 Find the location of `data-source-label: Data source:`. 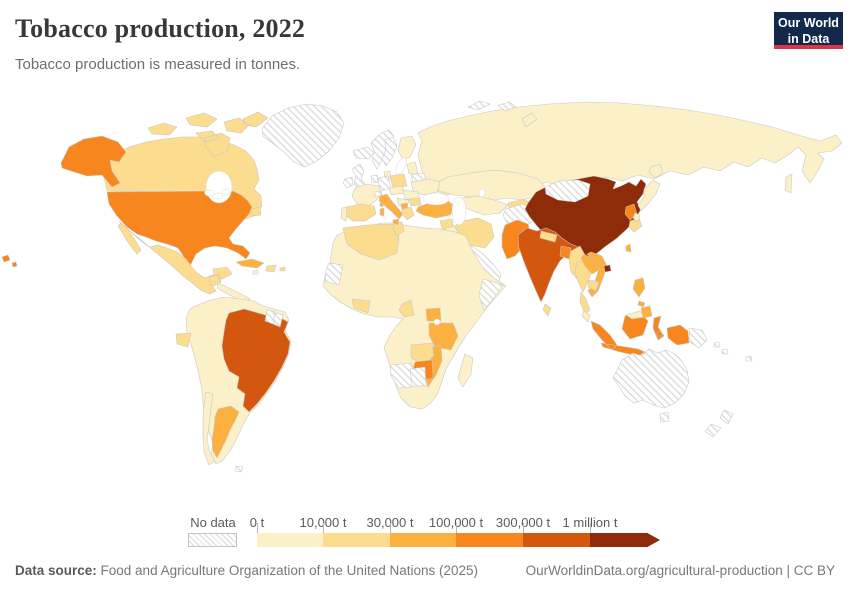

data-source-label: Data source: is located at coordinates (56, 570).